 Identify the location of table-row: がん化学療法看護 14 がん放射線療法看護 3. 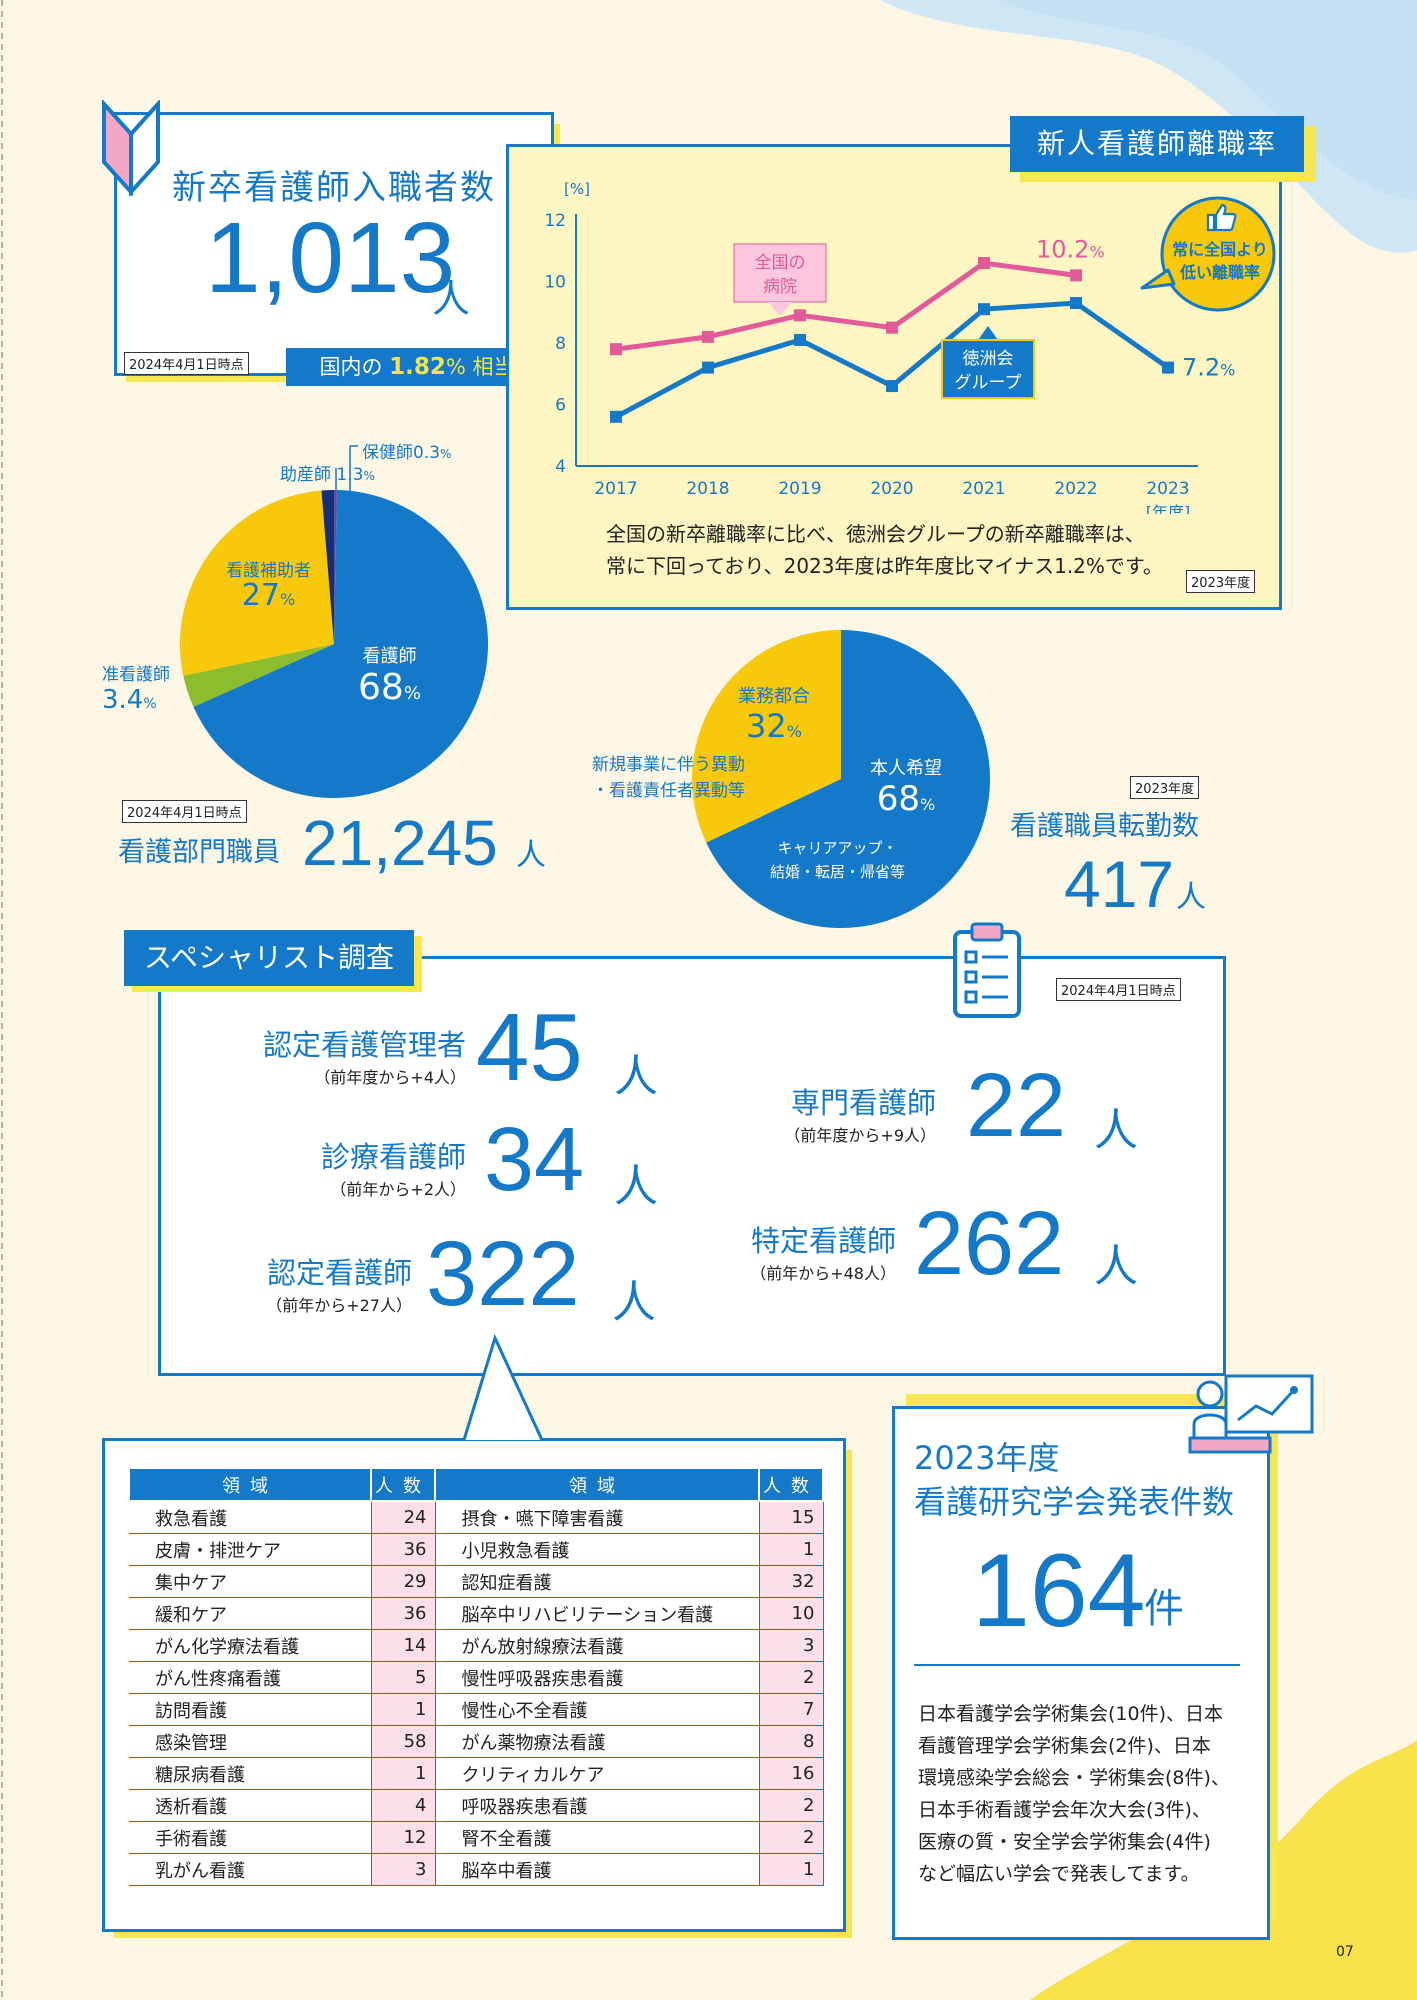
(476, 1645).